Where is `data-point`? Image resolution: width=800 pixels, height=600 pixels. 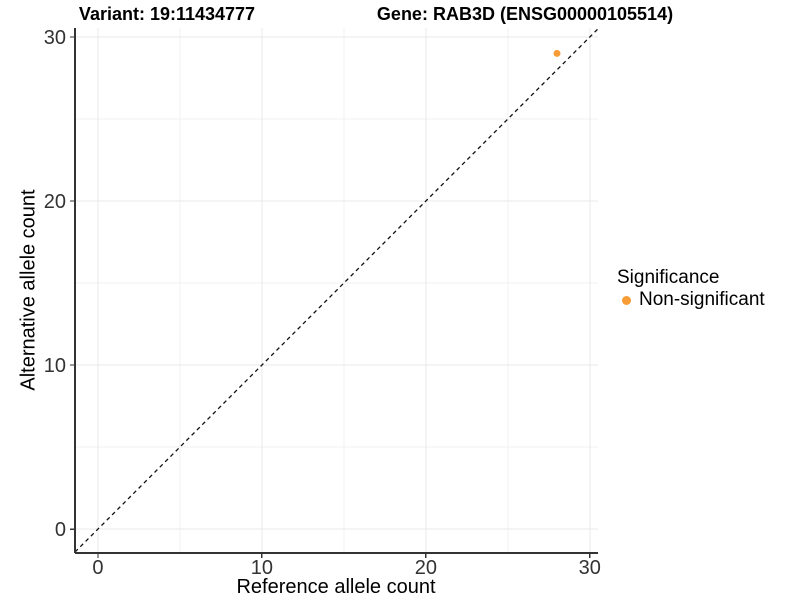
data-point is located at coordinates (557, 53).